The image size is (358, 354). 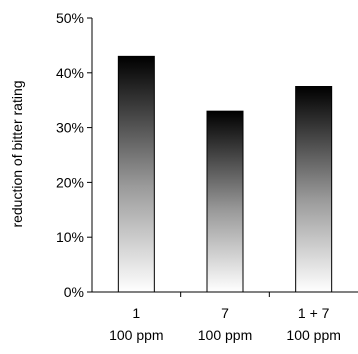 What do you see at coordinates (136, 313) in the screenshot?
I see `x-category-label: 1` at bounding box center [136, 313].